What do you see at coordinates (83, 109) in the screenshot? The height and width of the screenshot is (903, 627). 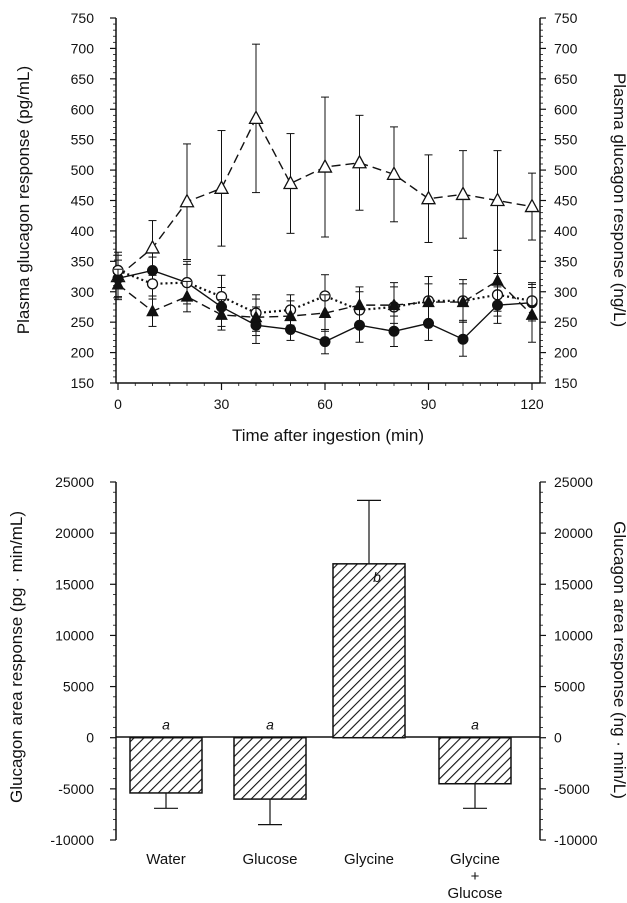 I see `y-tick-label: 600` at bounding box center [83, 109].